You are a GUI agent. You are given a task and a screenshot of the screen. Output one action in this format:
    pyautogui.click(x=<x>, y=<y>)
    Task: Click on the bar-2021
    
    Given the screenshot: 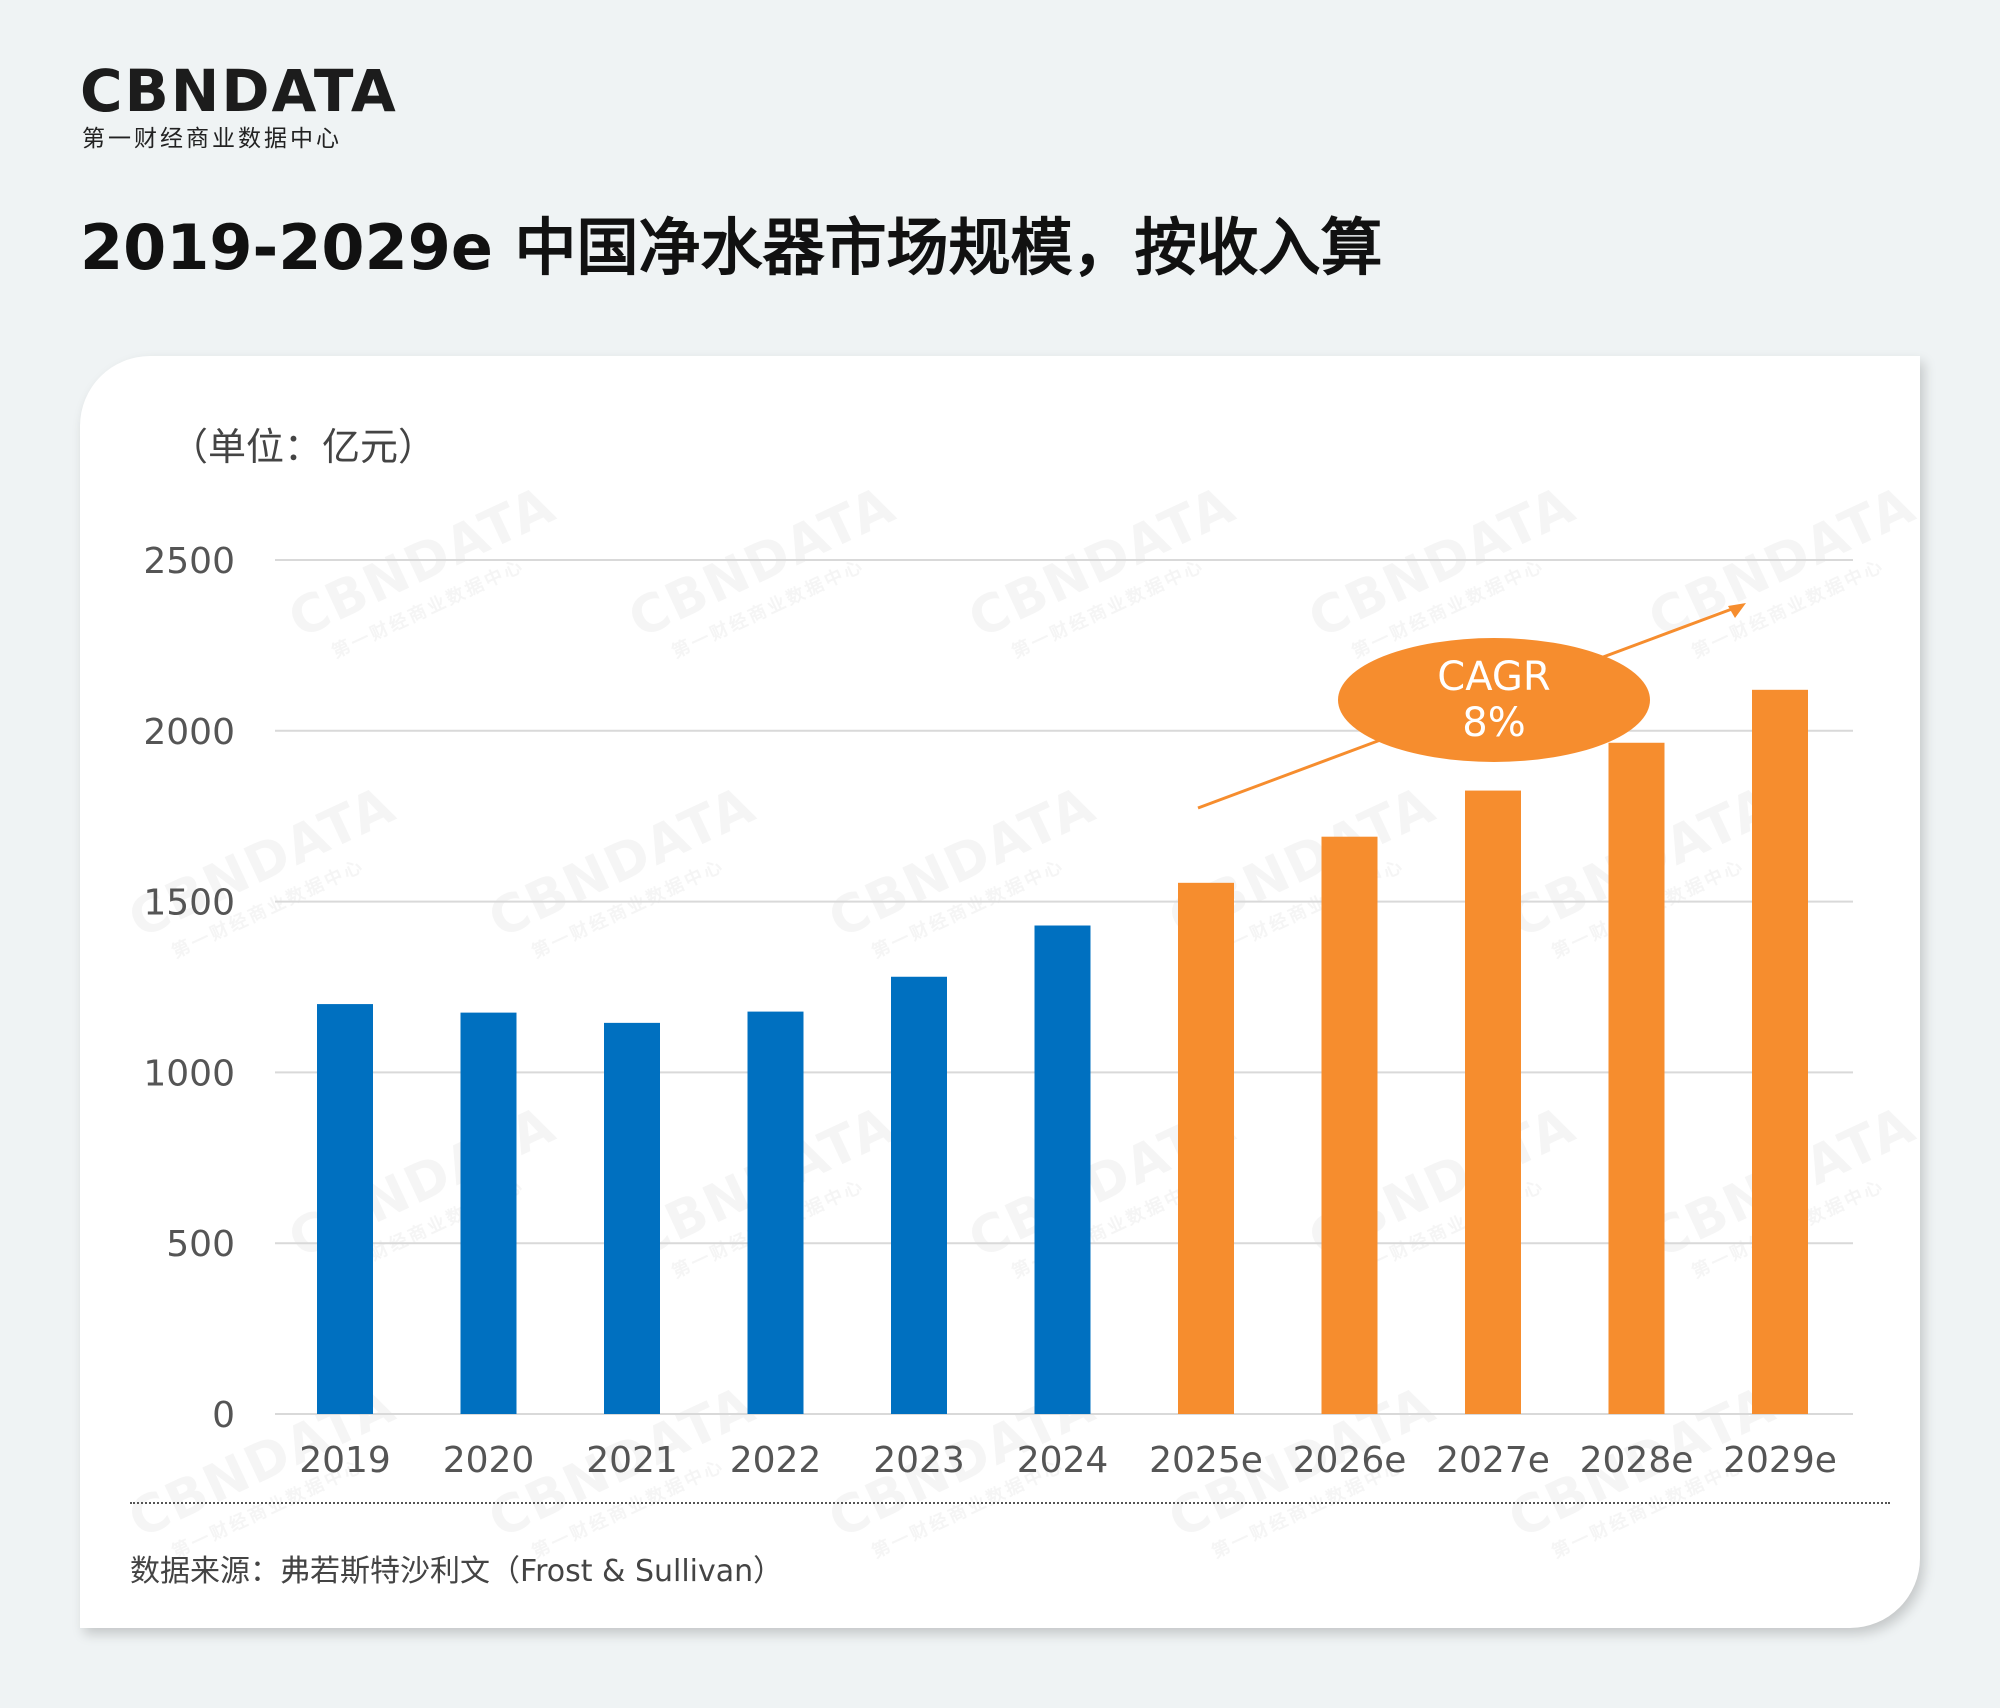 What is the action you would take?
    pyautogui.click(x=632, y=1218)
    